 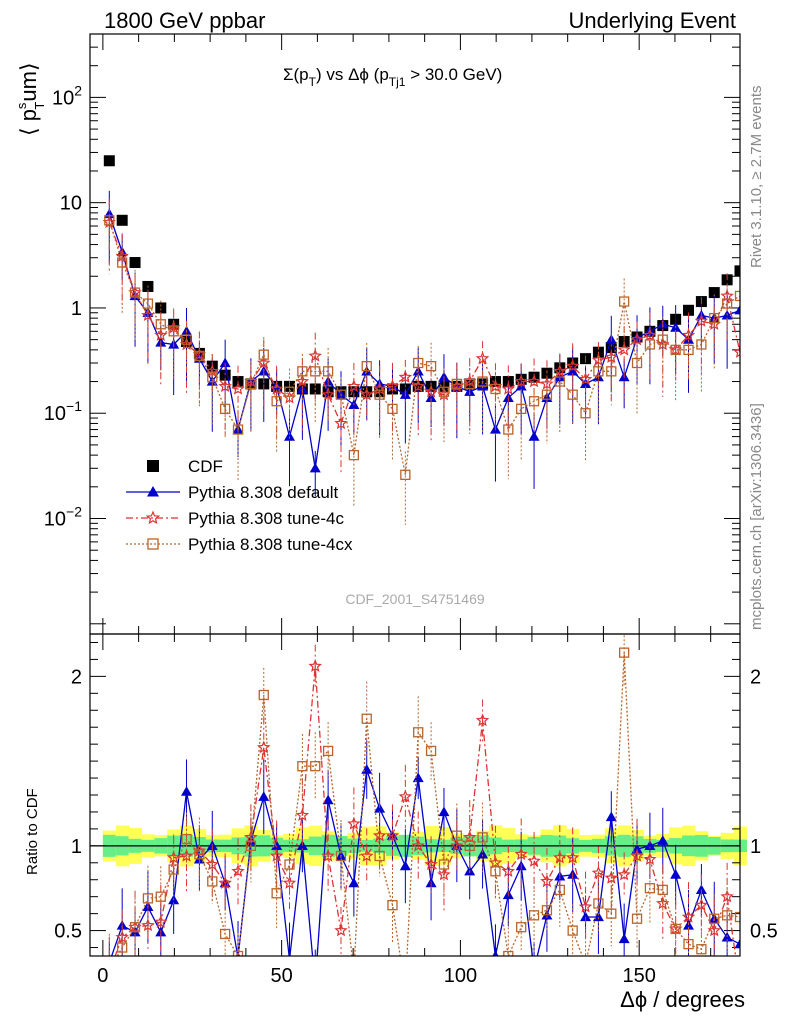 I want to click on legend-marker, so click(x=153, y=491).